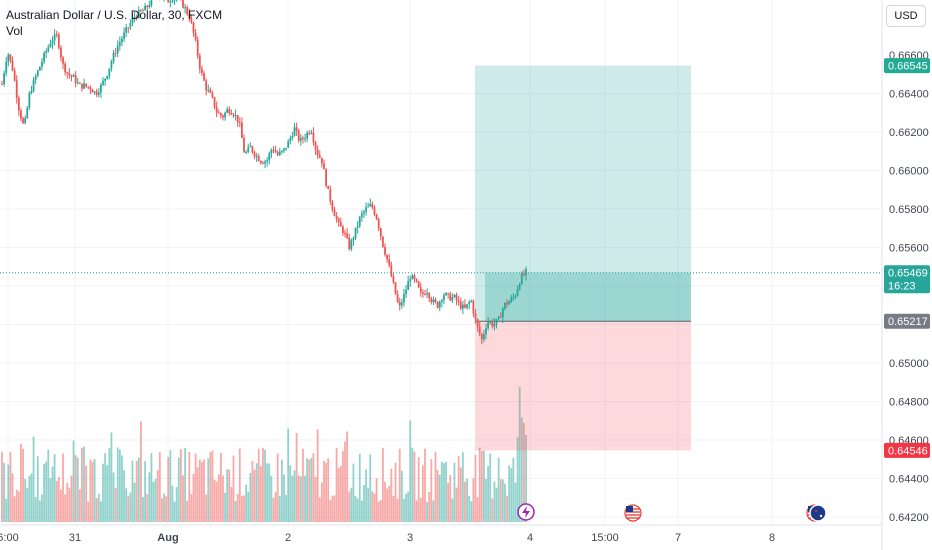 The image size is (932, 550). Describe the element at coordinates (906, 16) in the screenshot. I see `currency-button: USD` at that location.